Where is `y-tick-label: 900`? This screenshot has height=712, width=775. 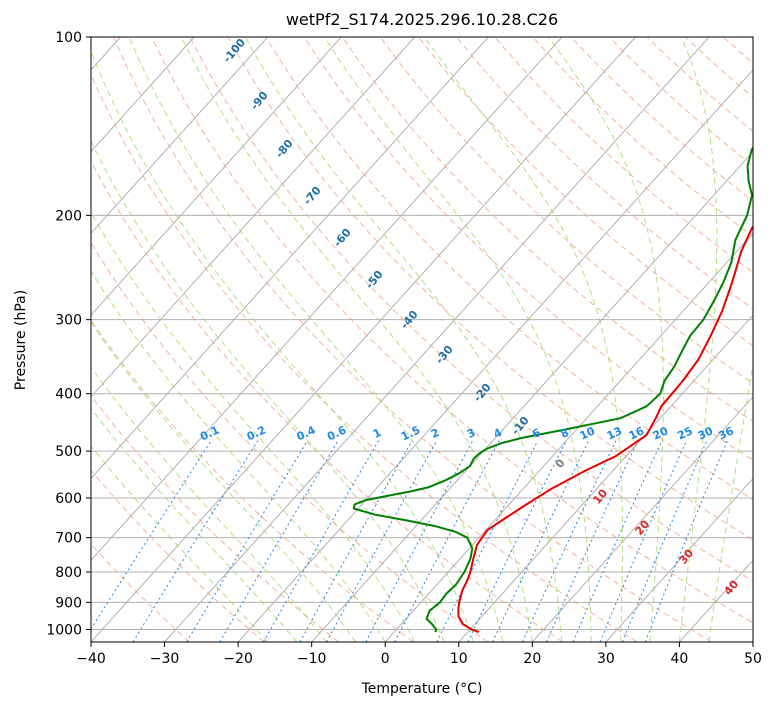 y-tick-label: 900 is located at coordinates (68, 603).